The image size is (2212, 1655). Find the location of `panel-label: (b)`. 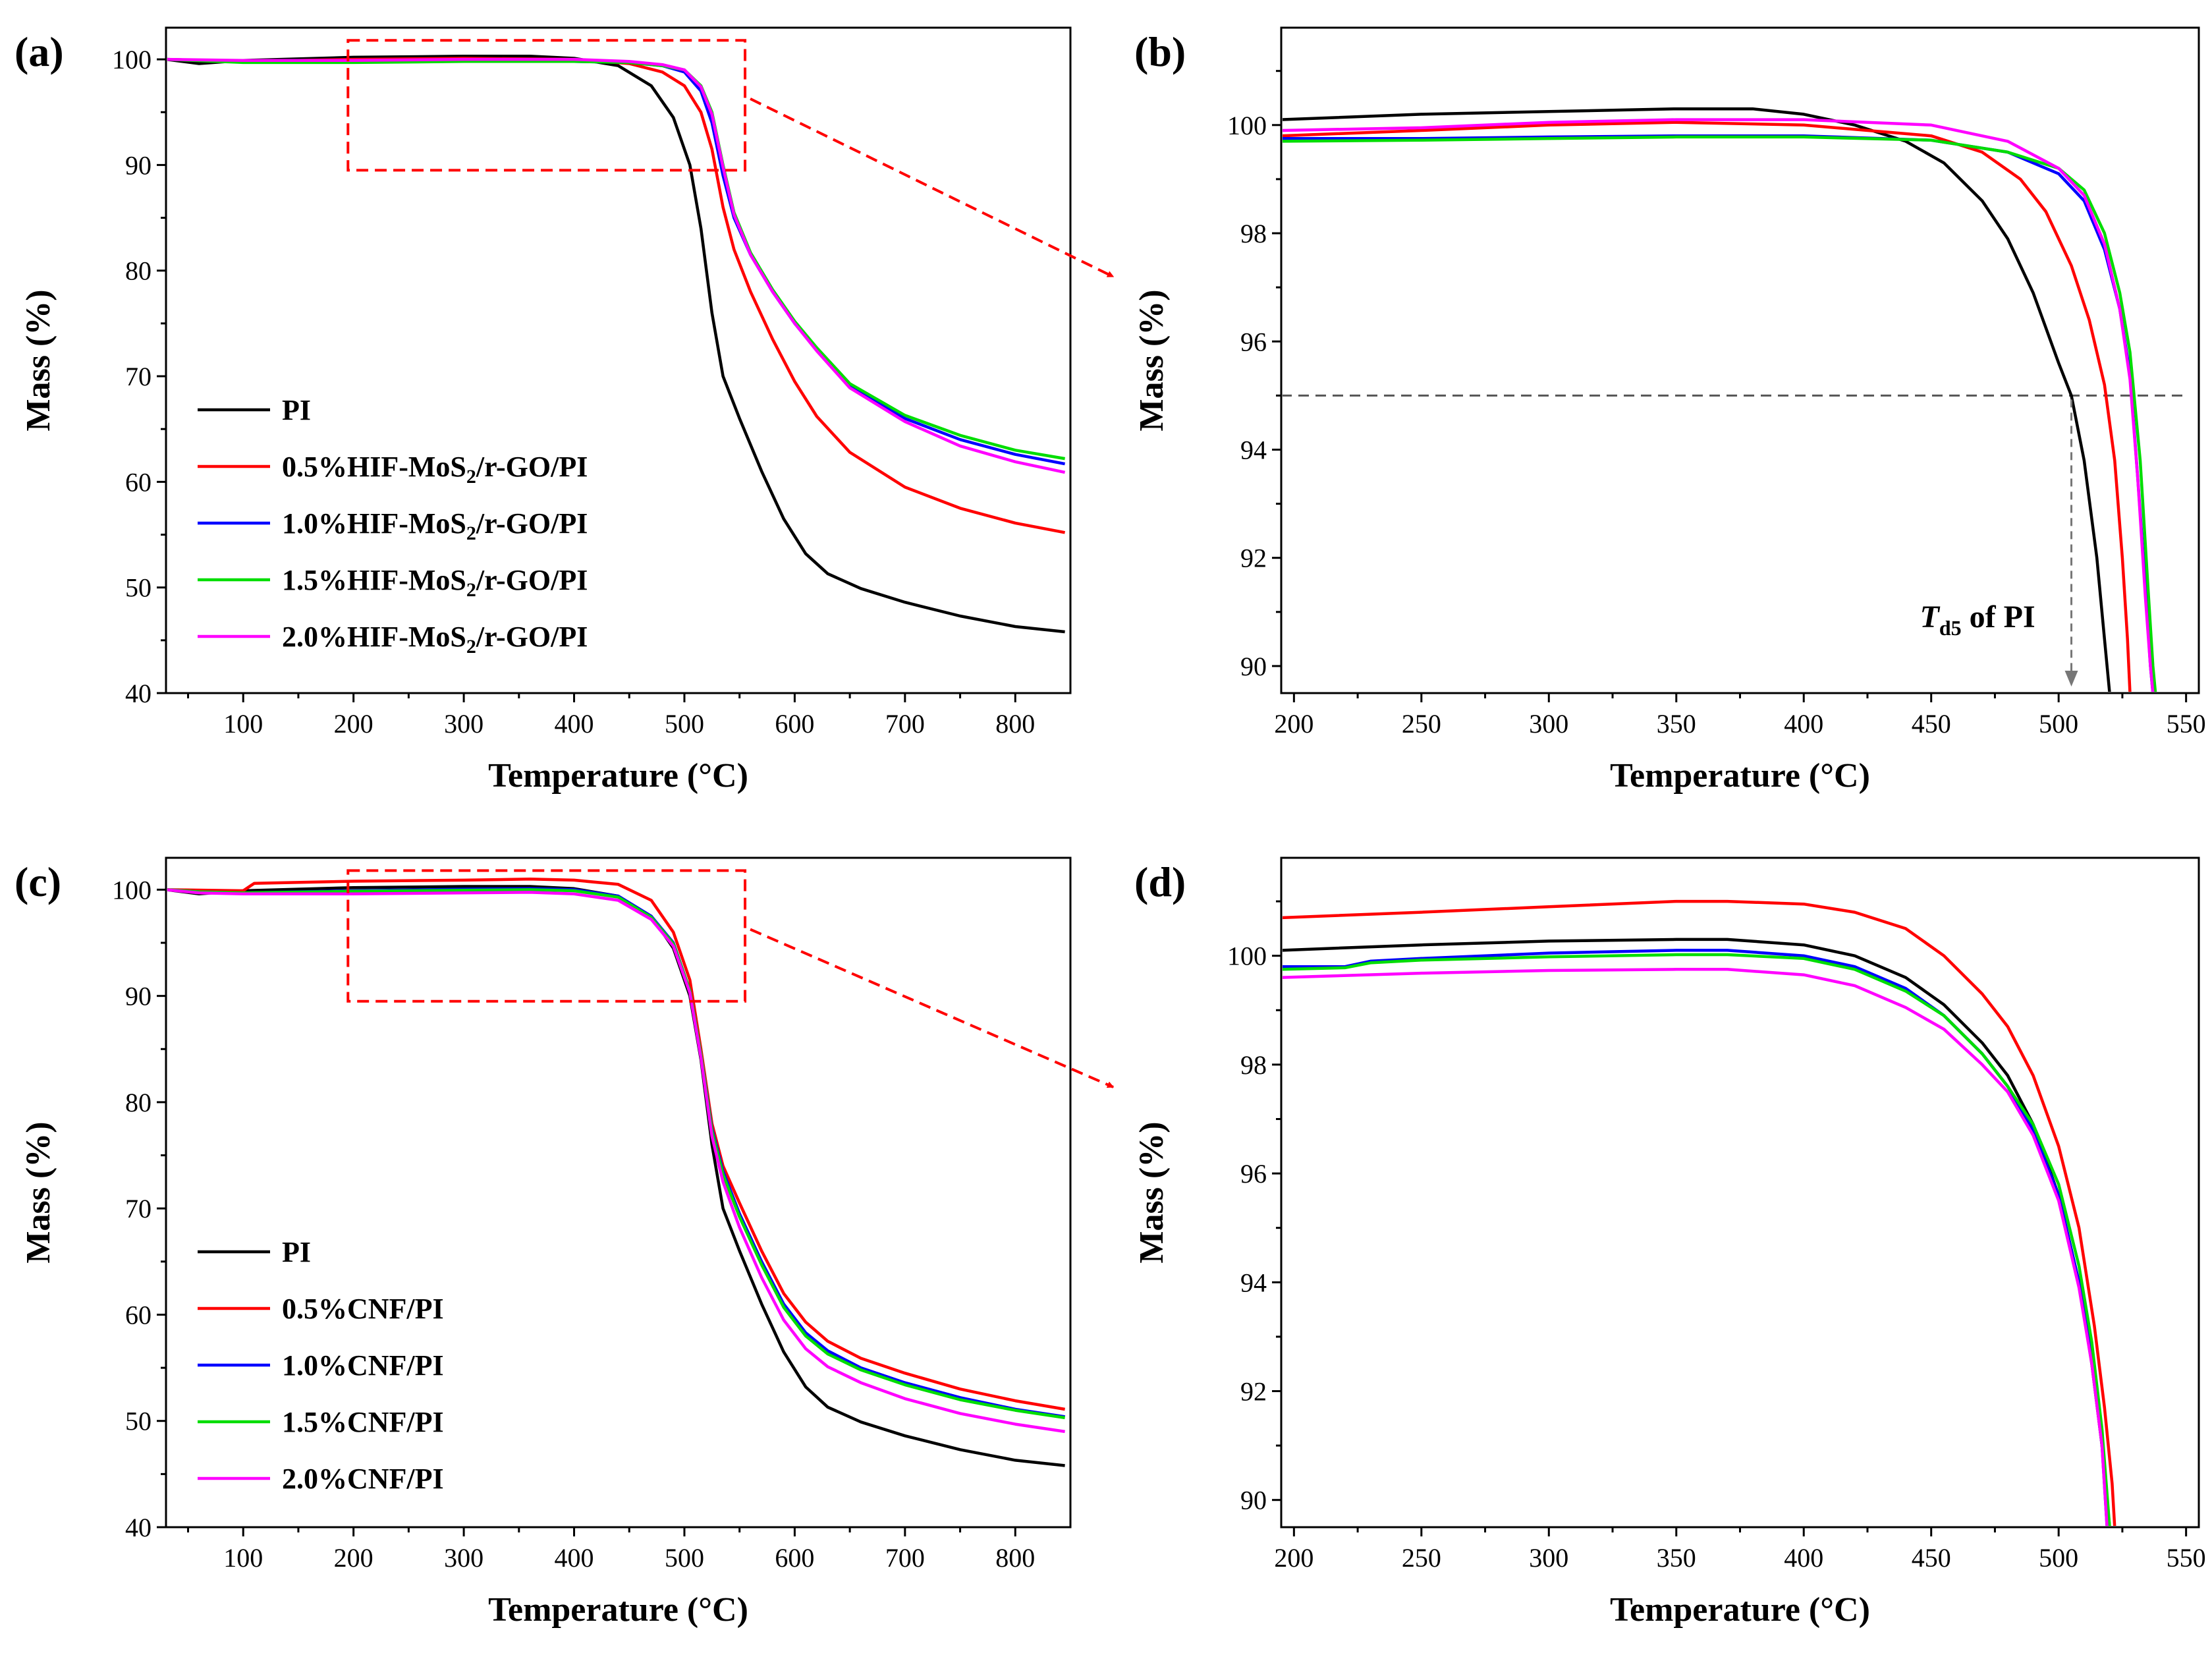

panel-label: (b) is located at coordinates (1160, 51).